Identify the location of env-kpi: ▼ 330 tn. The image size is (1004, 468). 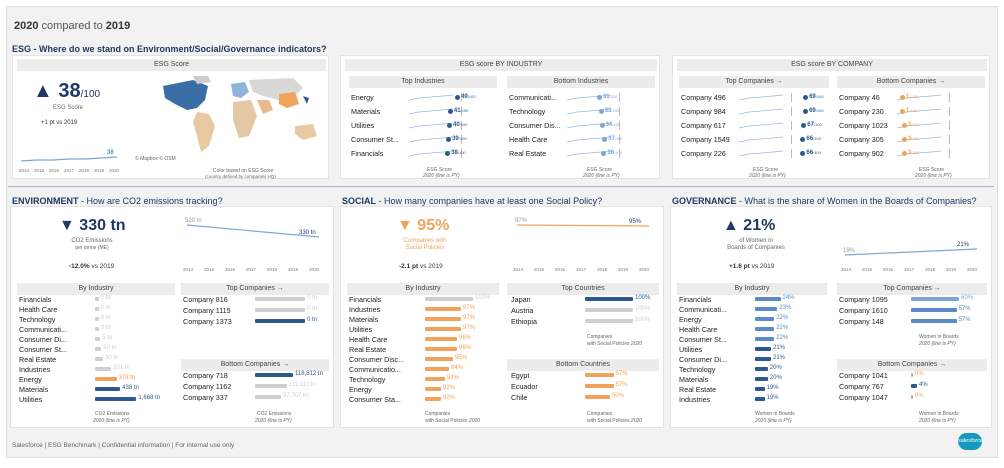
(92, 226).